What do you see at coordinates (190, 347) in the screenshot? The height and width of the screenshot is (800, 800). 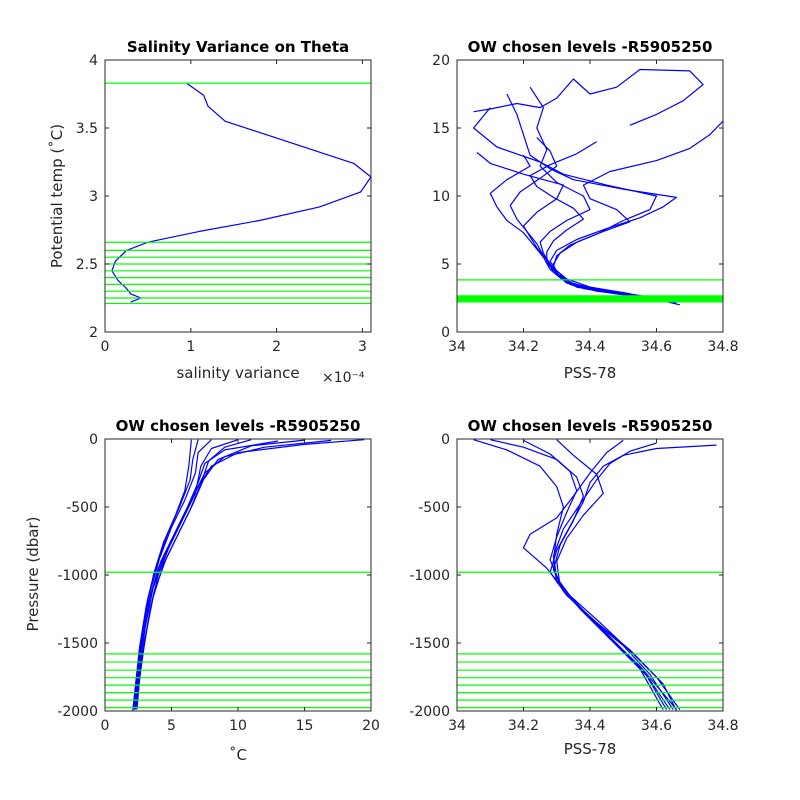 I see `x-tick-label: 1` at bounding box center [190, 347].